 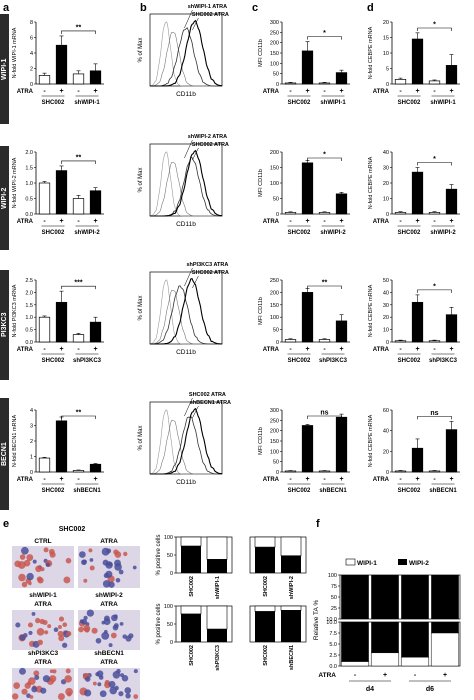 I want to click on row3-c-ytick-label: 250, so click(x=274, y=421).